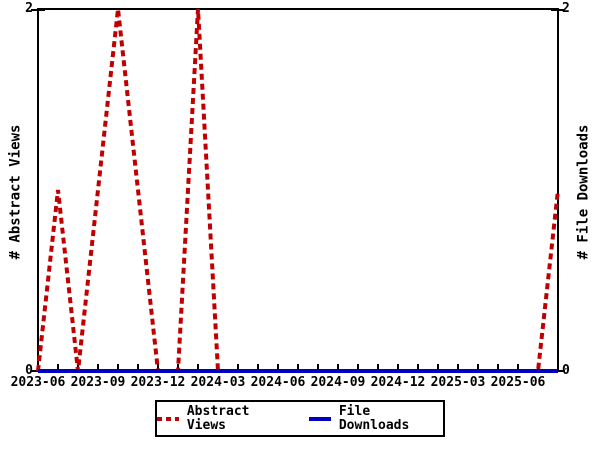 The image size is (600, 450). What do you see at coordinates (15, 192) in the screenshot?
I see `left-axis-title: # Abstract Views` at bounding box center [15, 192].